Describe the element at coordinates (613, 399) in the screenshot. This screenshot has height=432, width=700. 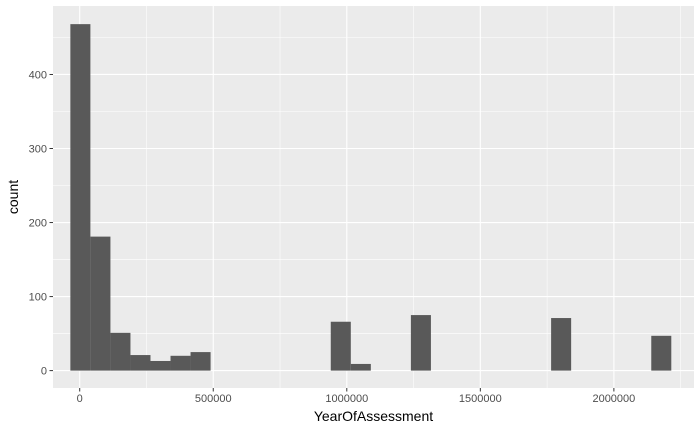
I see `x-tick-label: 2000000` at that location.